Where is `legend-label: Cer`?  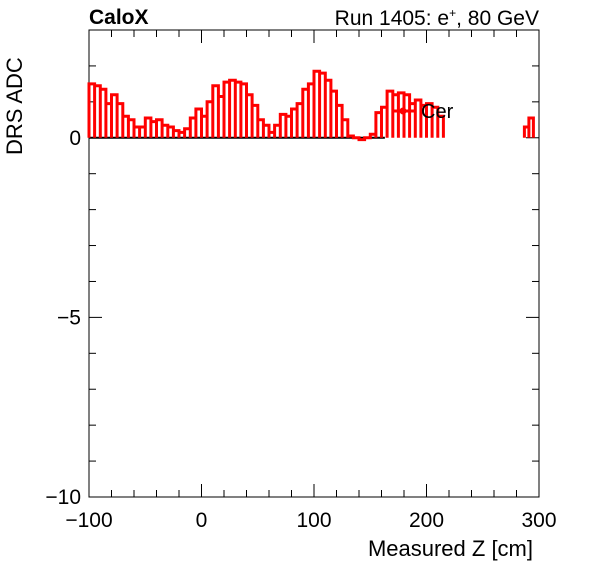 legend-label: Cer is located at coordinates (437, 112).